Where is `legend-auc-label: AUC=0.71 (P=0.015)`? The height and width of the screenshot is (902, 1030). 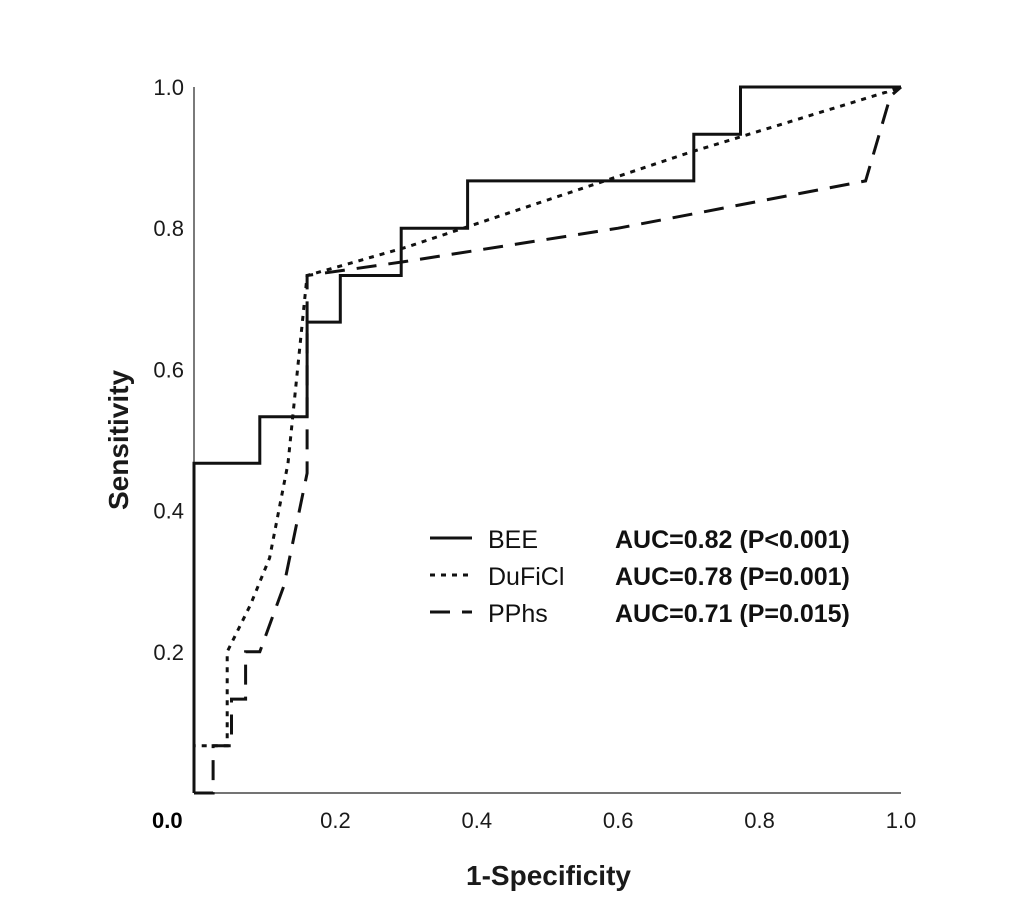 legend-auc-label: AUC=0.71 (P=0.015) is located at coordinates (732, 614).